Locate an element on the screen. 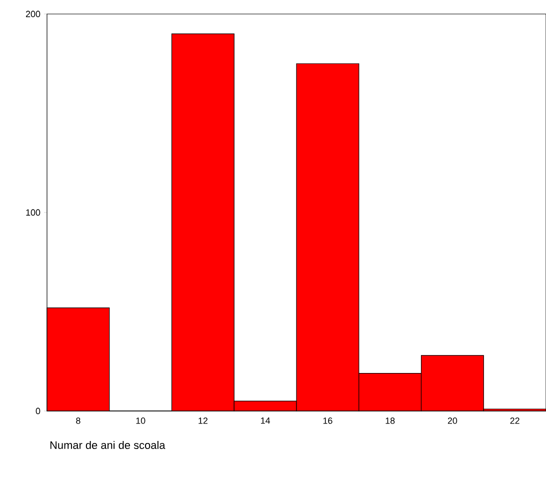  x-tick-label: 14 is located at coordinates (265, 421).